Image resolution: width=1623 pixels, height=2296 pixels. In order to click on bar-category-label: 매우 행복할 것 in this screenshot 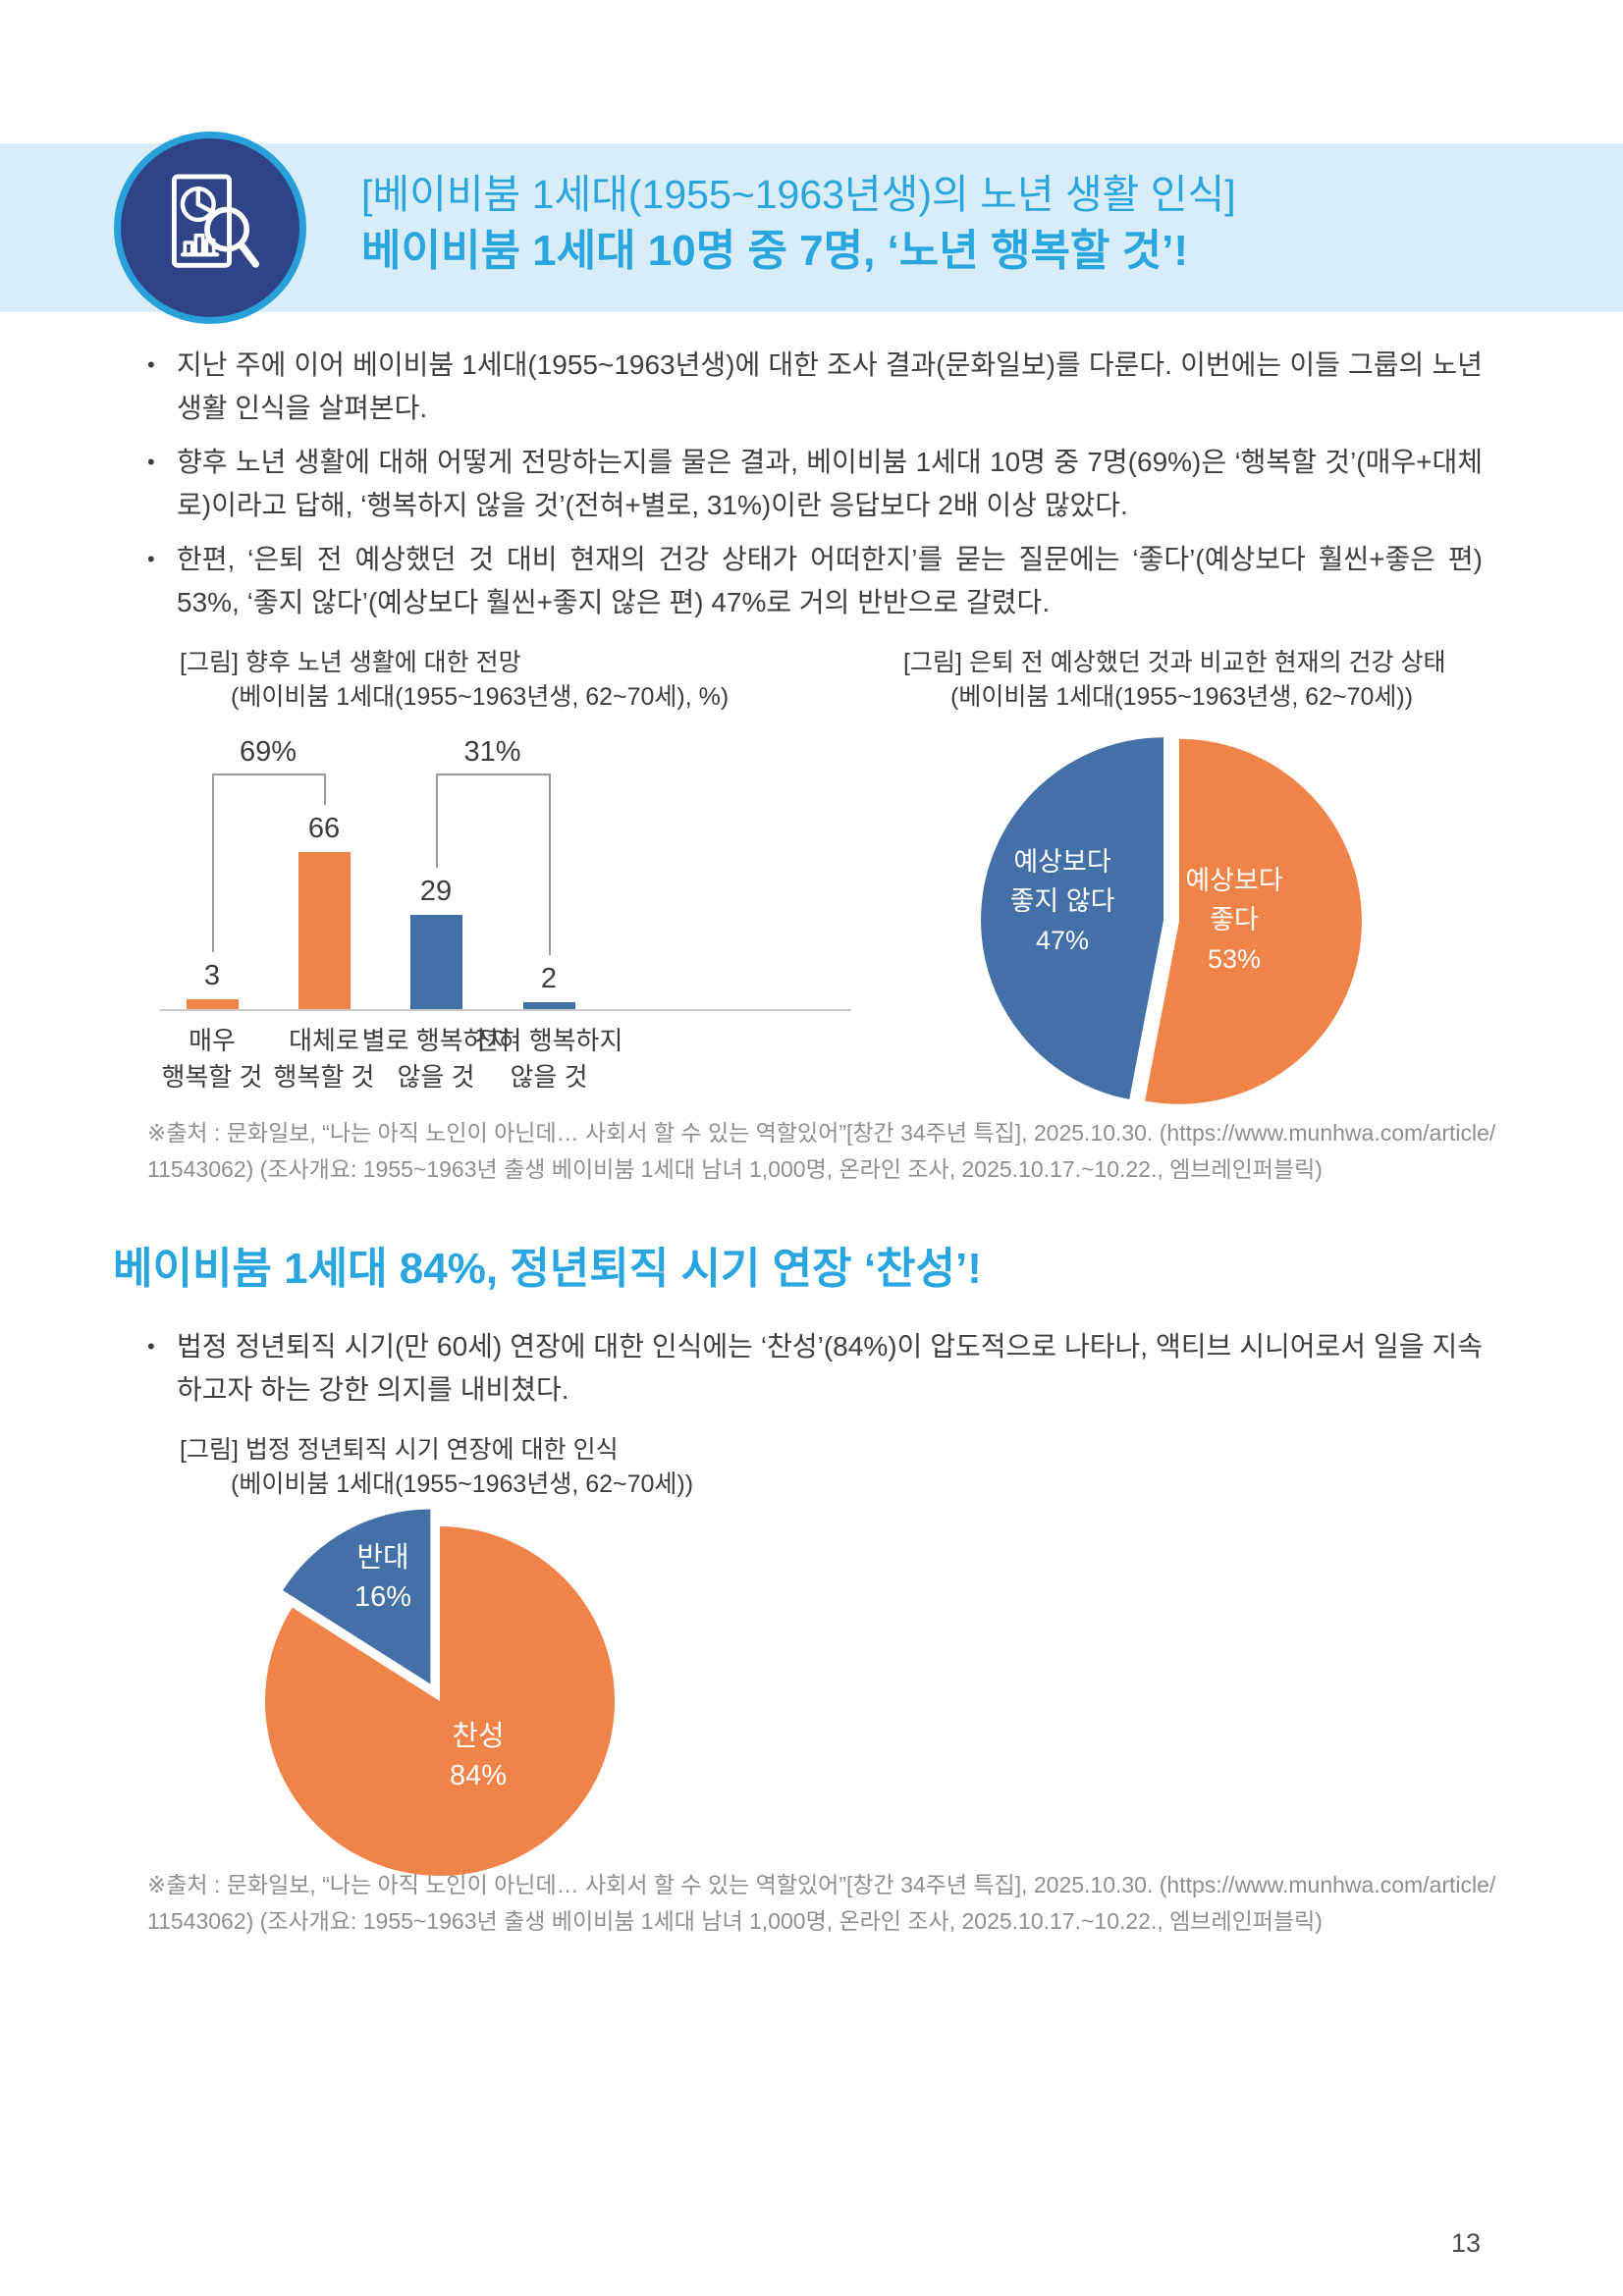, I will do `click(212, 1059)`.